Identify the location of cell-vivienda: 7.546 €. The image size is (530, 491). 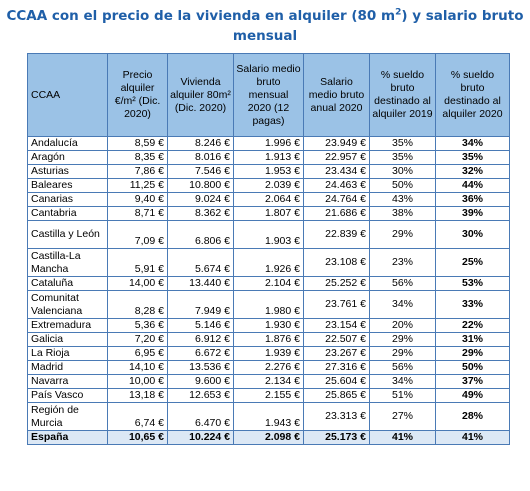
(200, 171).